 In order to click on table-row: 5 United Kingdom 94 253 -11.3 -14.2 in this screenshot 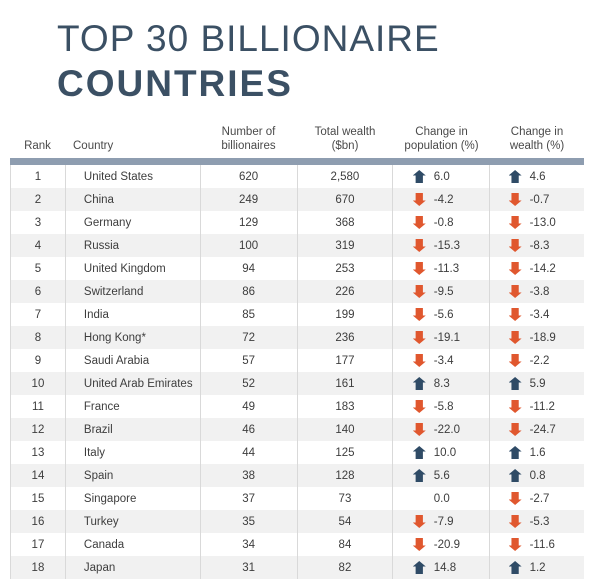, I will do `click(297, 268)`.